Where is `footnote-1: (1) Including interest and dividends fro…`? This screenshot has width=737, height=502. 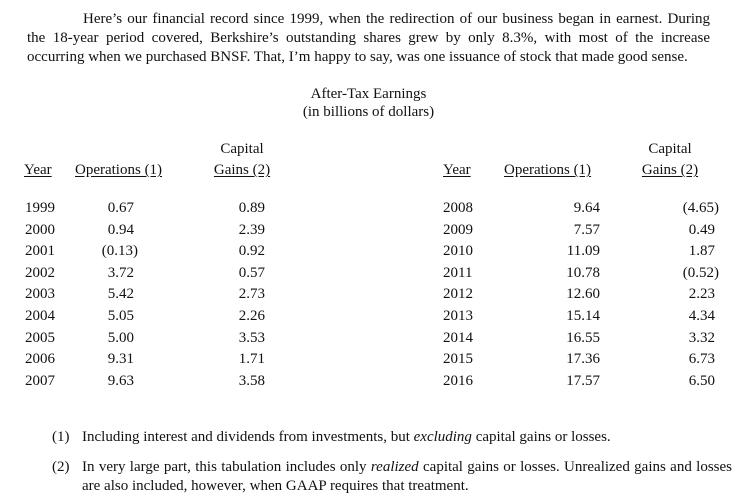 footnote-1: (1) Including interest and dividends fro… is located at coordinates (392, 437).